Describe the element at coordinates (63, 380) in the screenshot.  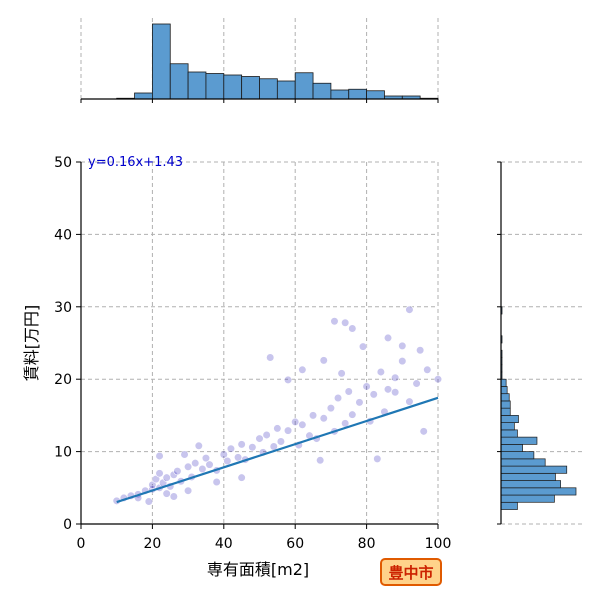
I see `y-tick-label: 20` at that location.